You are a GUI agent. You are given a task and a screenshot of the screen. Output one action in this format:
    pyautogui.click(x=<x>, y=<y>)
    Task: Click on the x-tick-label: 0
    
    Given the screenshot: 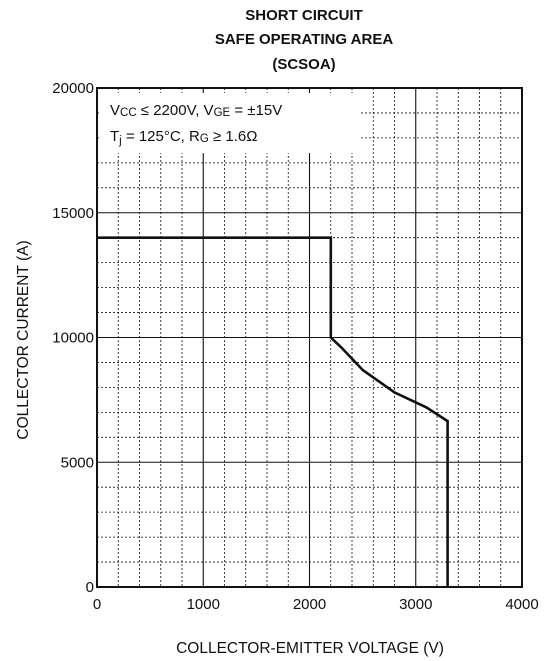 What is the action you would take?
    pyautogui.click(x=97, y=604)
    